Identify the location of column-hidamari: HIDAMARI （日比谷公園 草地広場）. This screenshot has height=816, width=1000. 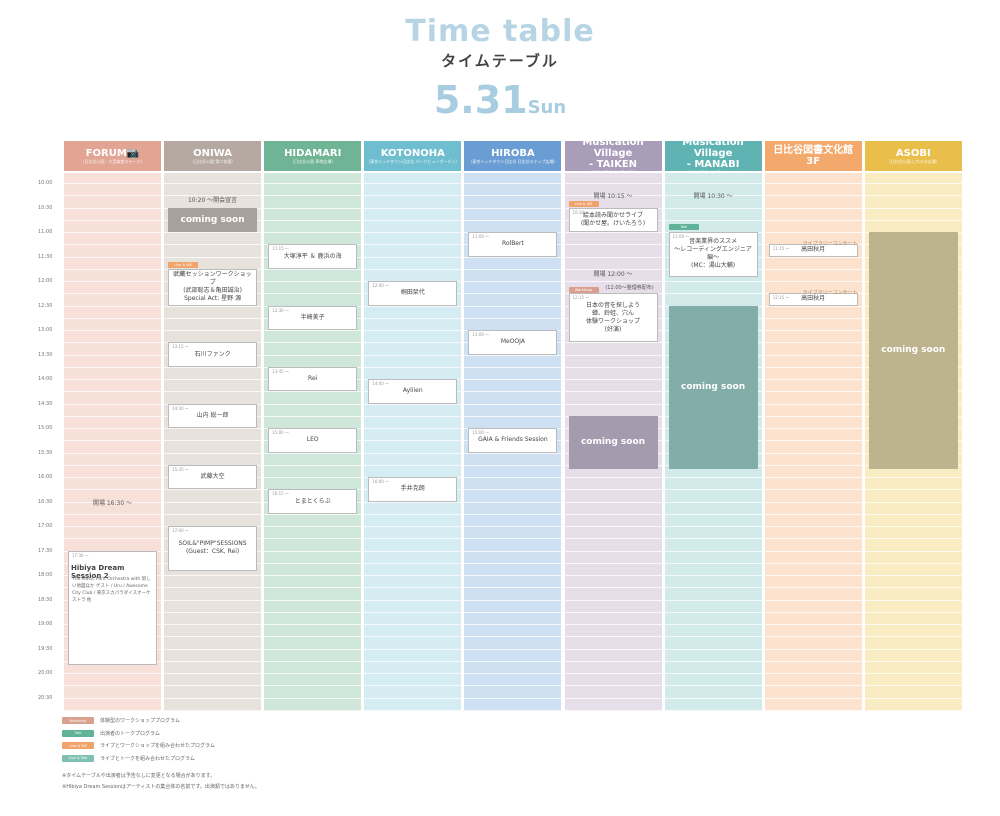
(313, 438).